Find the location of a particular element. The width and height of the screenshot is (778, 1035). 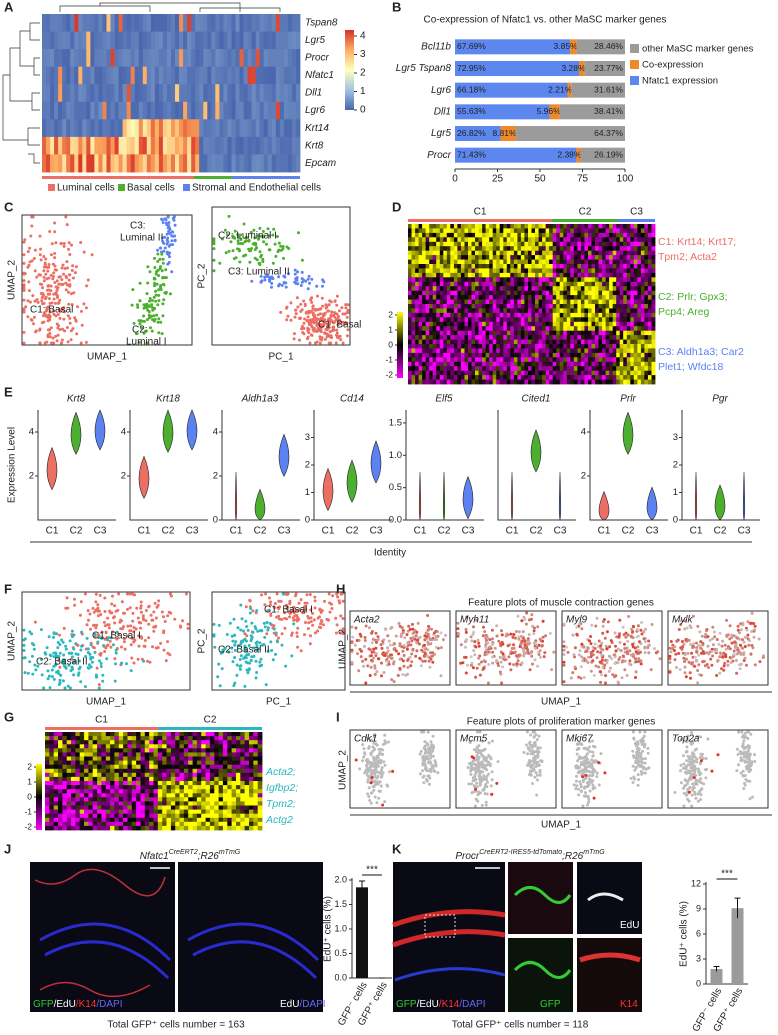

cluster-label: C2: Basal II is located at coordinates (244, 650).